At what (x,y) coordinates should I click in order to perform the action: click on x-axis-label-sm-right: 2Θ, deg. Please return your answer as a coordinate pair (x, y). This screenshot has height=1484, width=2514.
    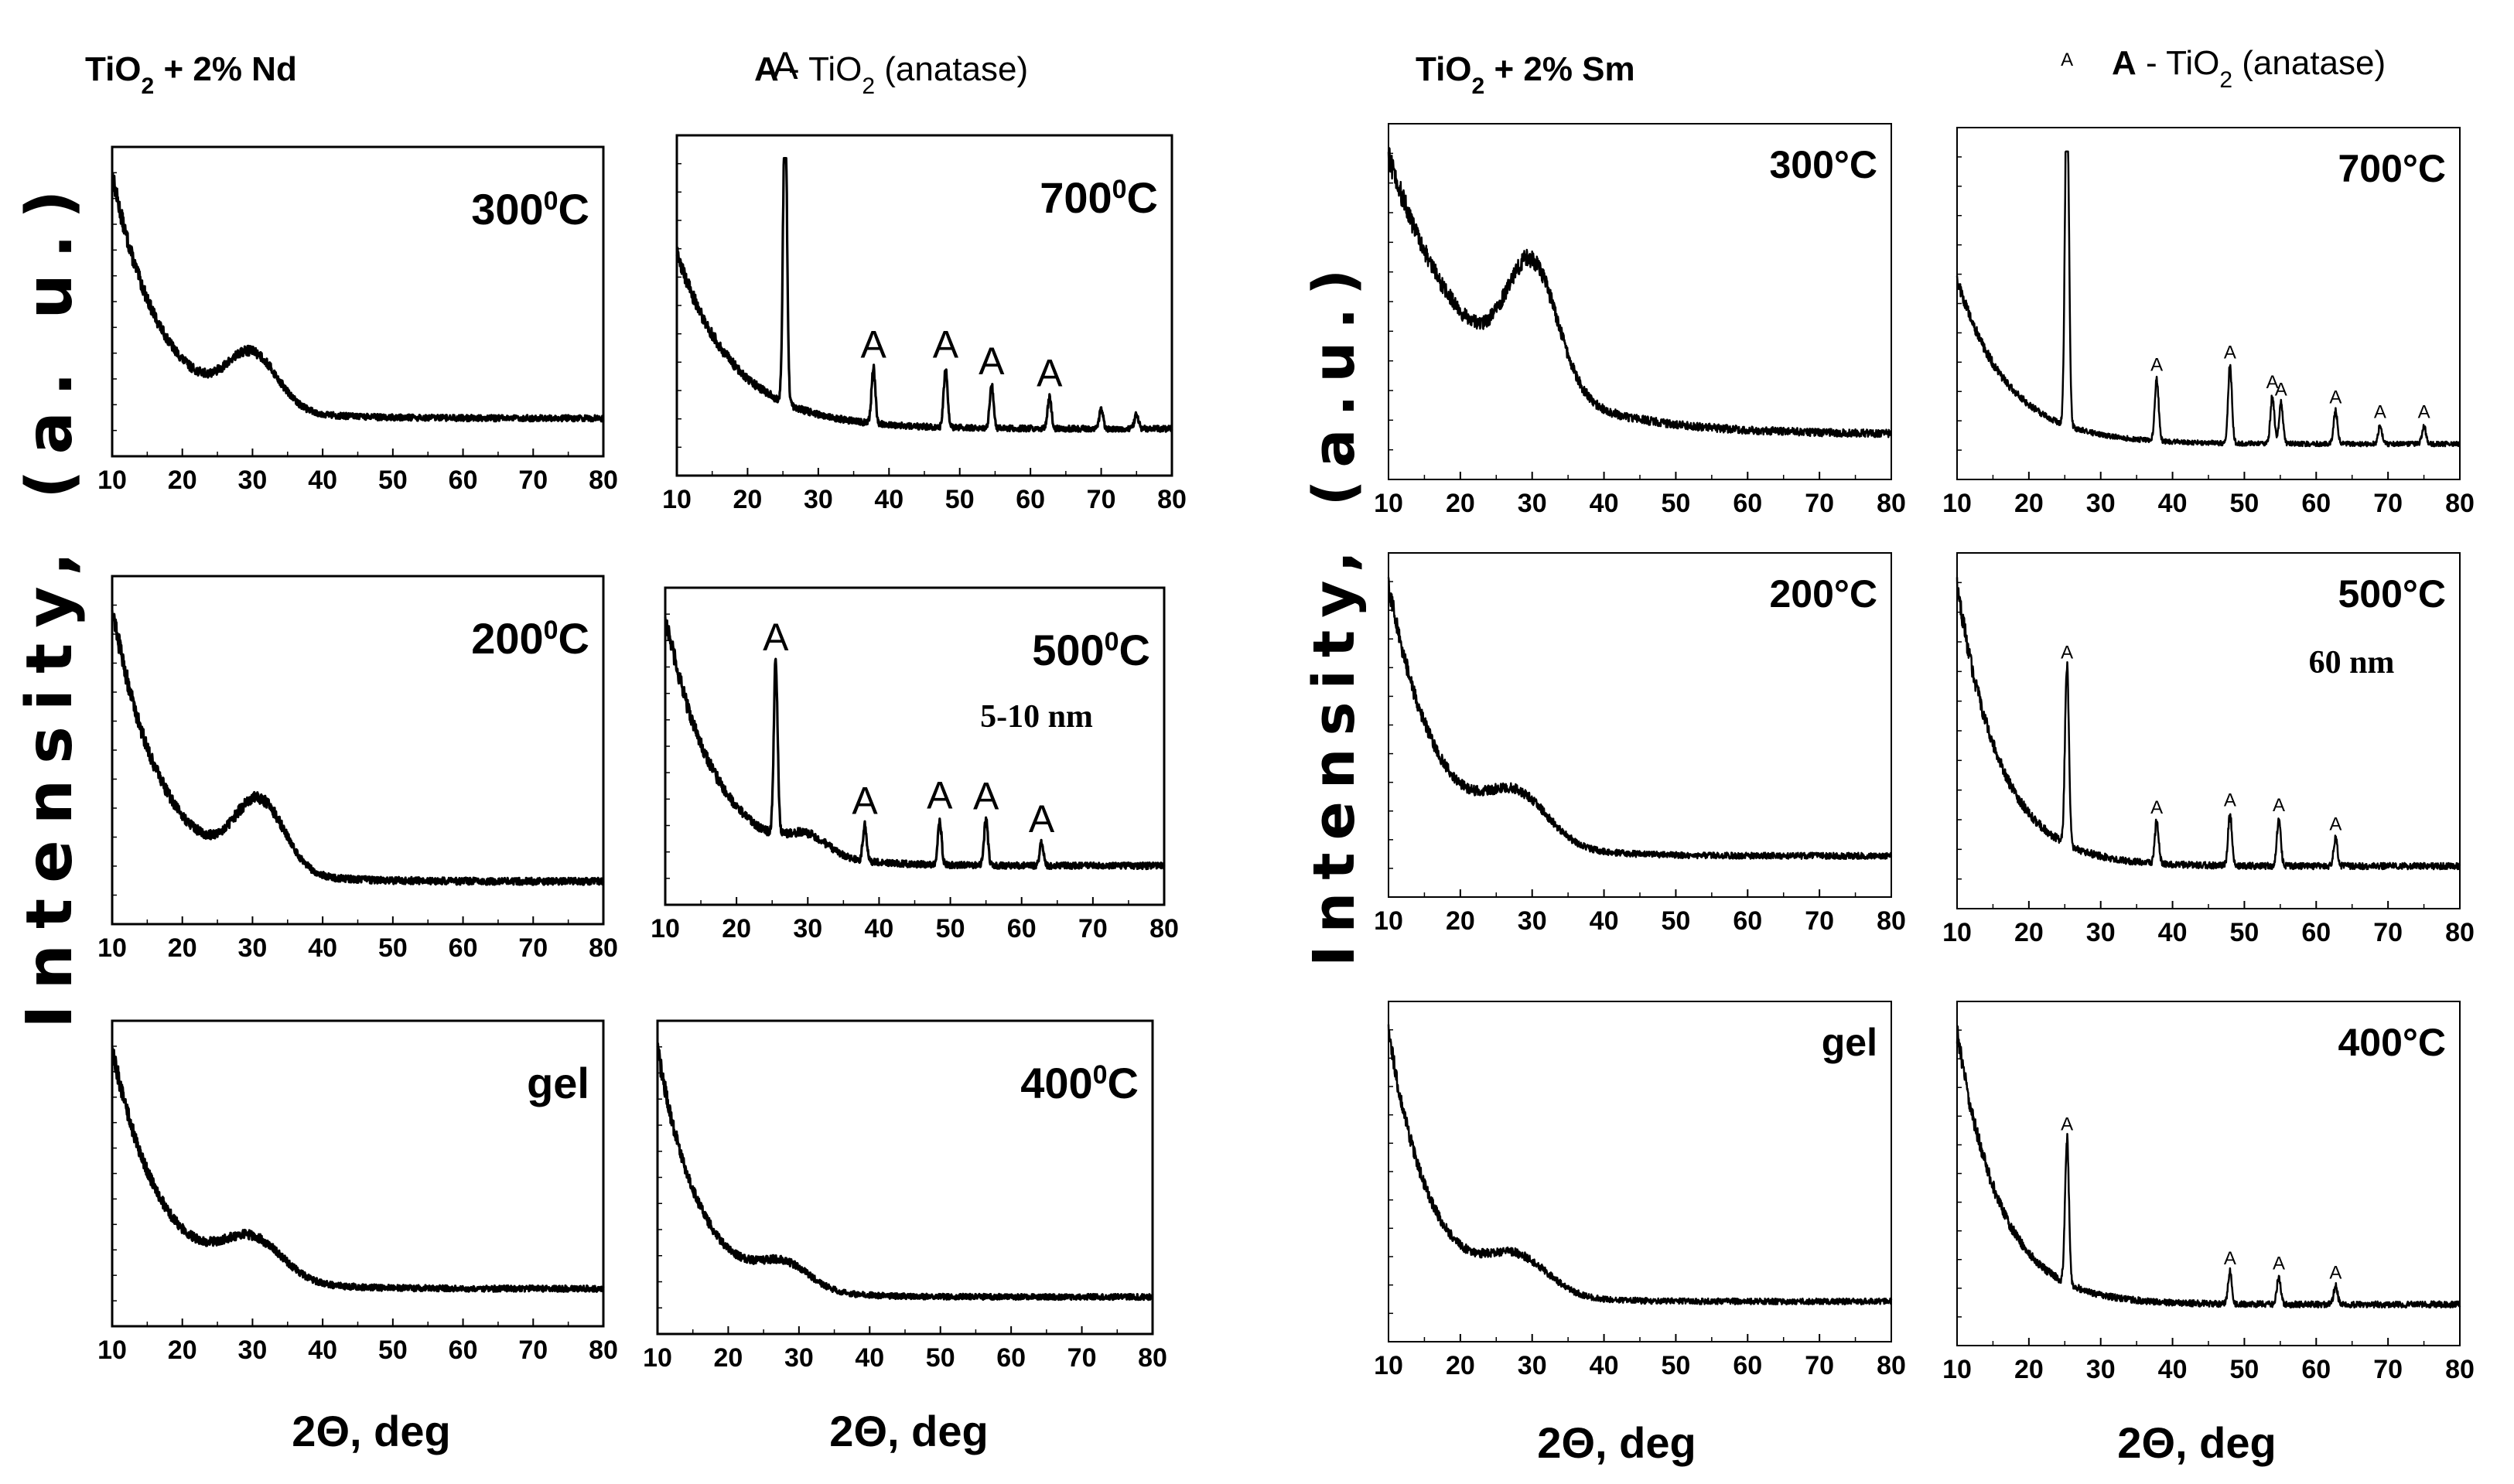
    Looking at the image, I should click on (2196, 1442).